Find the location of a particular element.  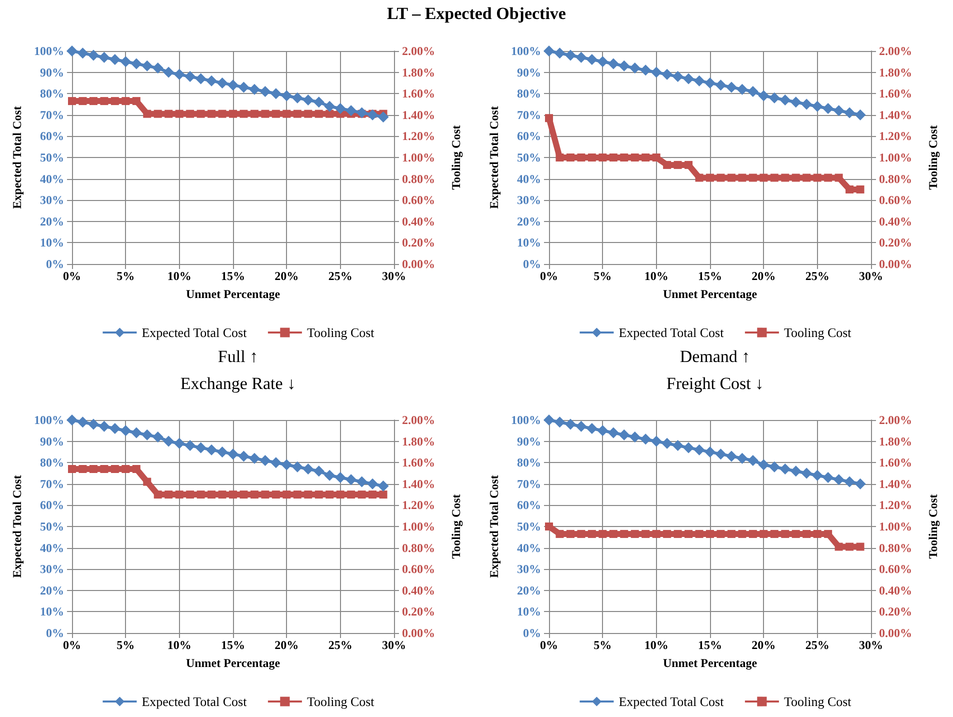

text: Full ↑ is located at coordinates (238, 356).